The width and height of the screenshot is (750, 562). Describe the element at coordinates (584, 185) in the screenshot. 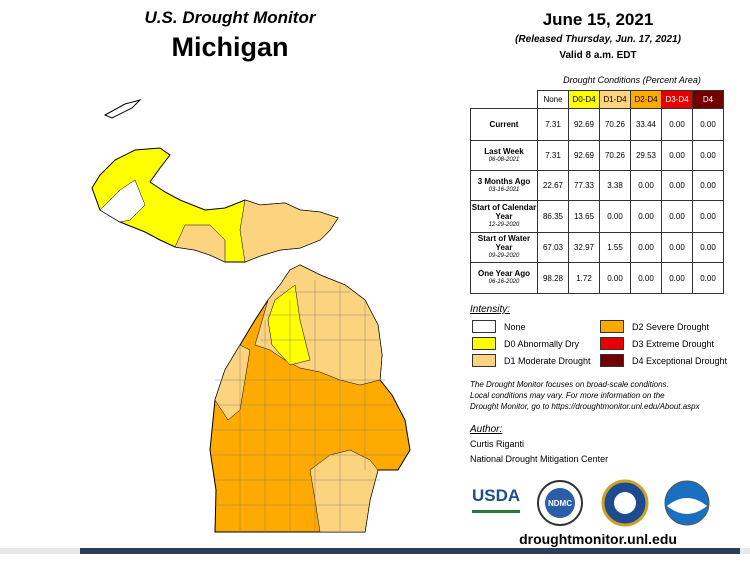

I see `cell: 77.33` at that location.